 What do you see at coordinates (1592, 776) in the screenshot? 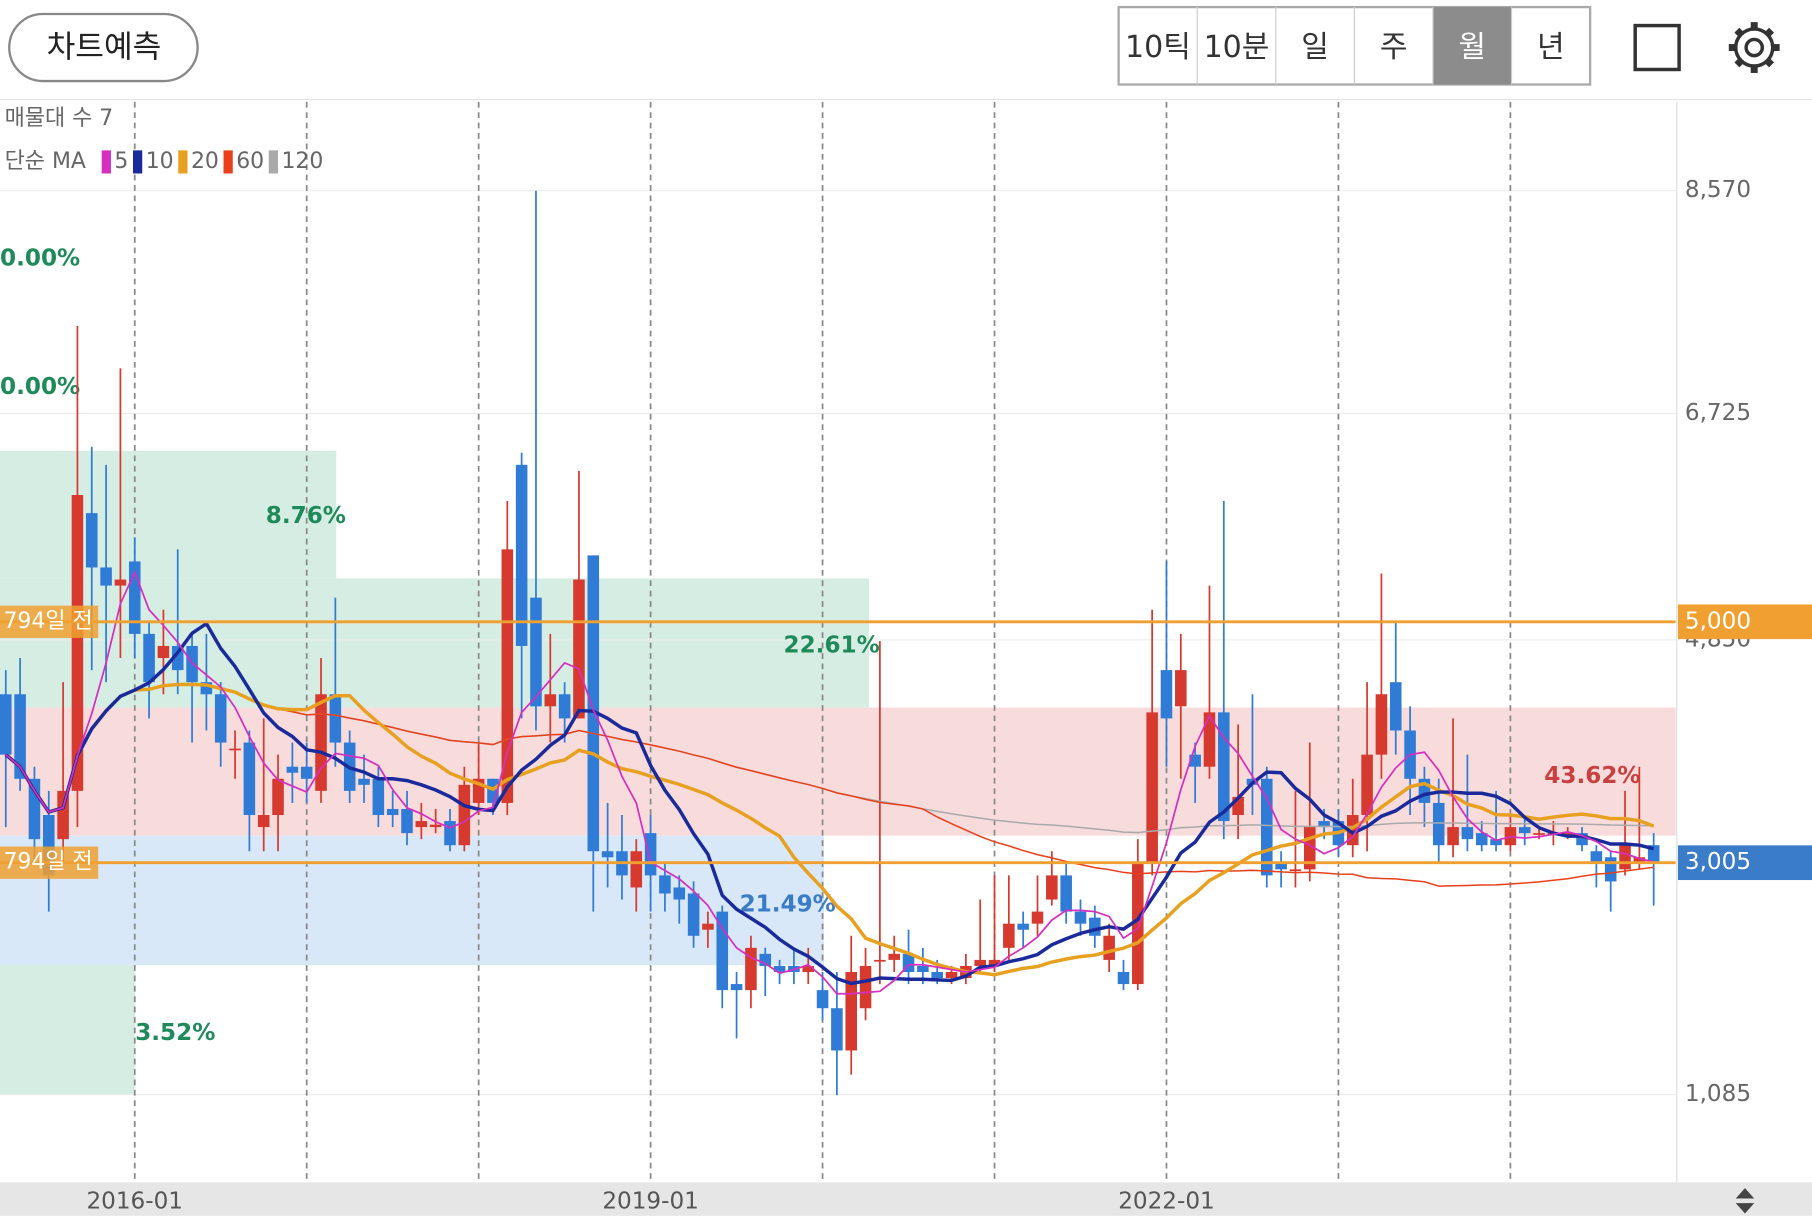
I see `zone-label: 43.62%` at bounding box center [1592, 776].